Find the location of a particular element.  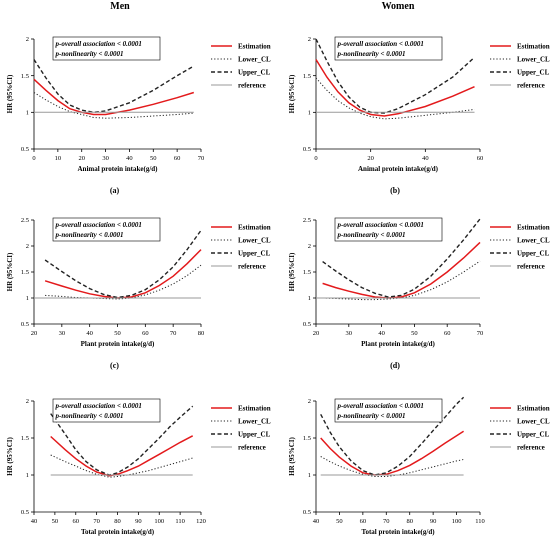

x-tick-label: 90 is located at coordinates (433, 521).